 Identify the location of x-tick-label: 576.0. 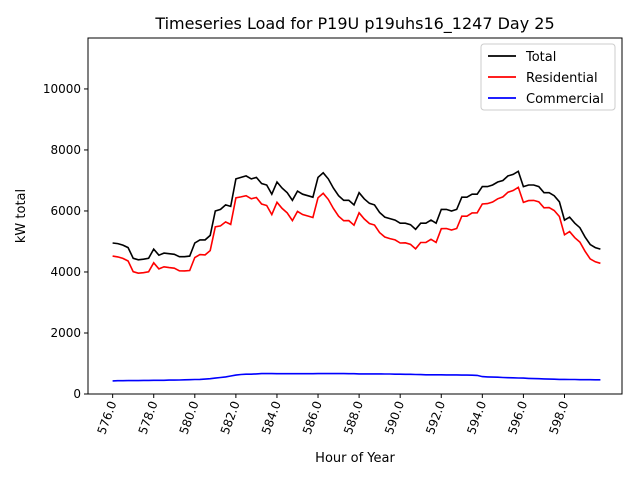
(107, 417).